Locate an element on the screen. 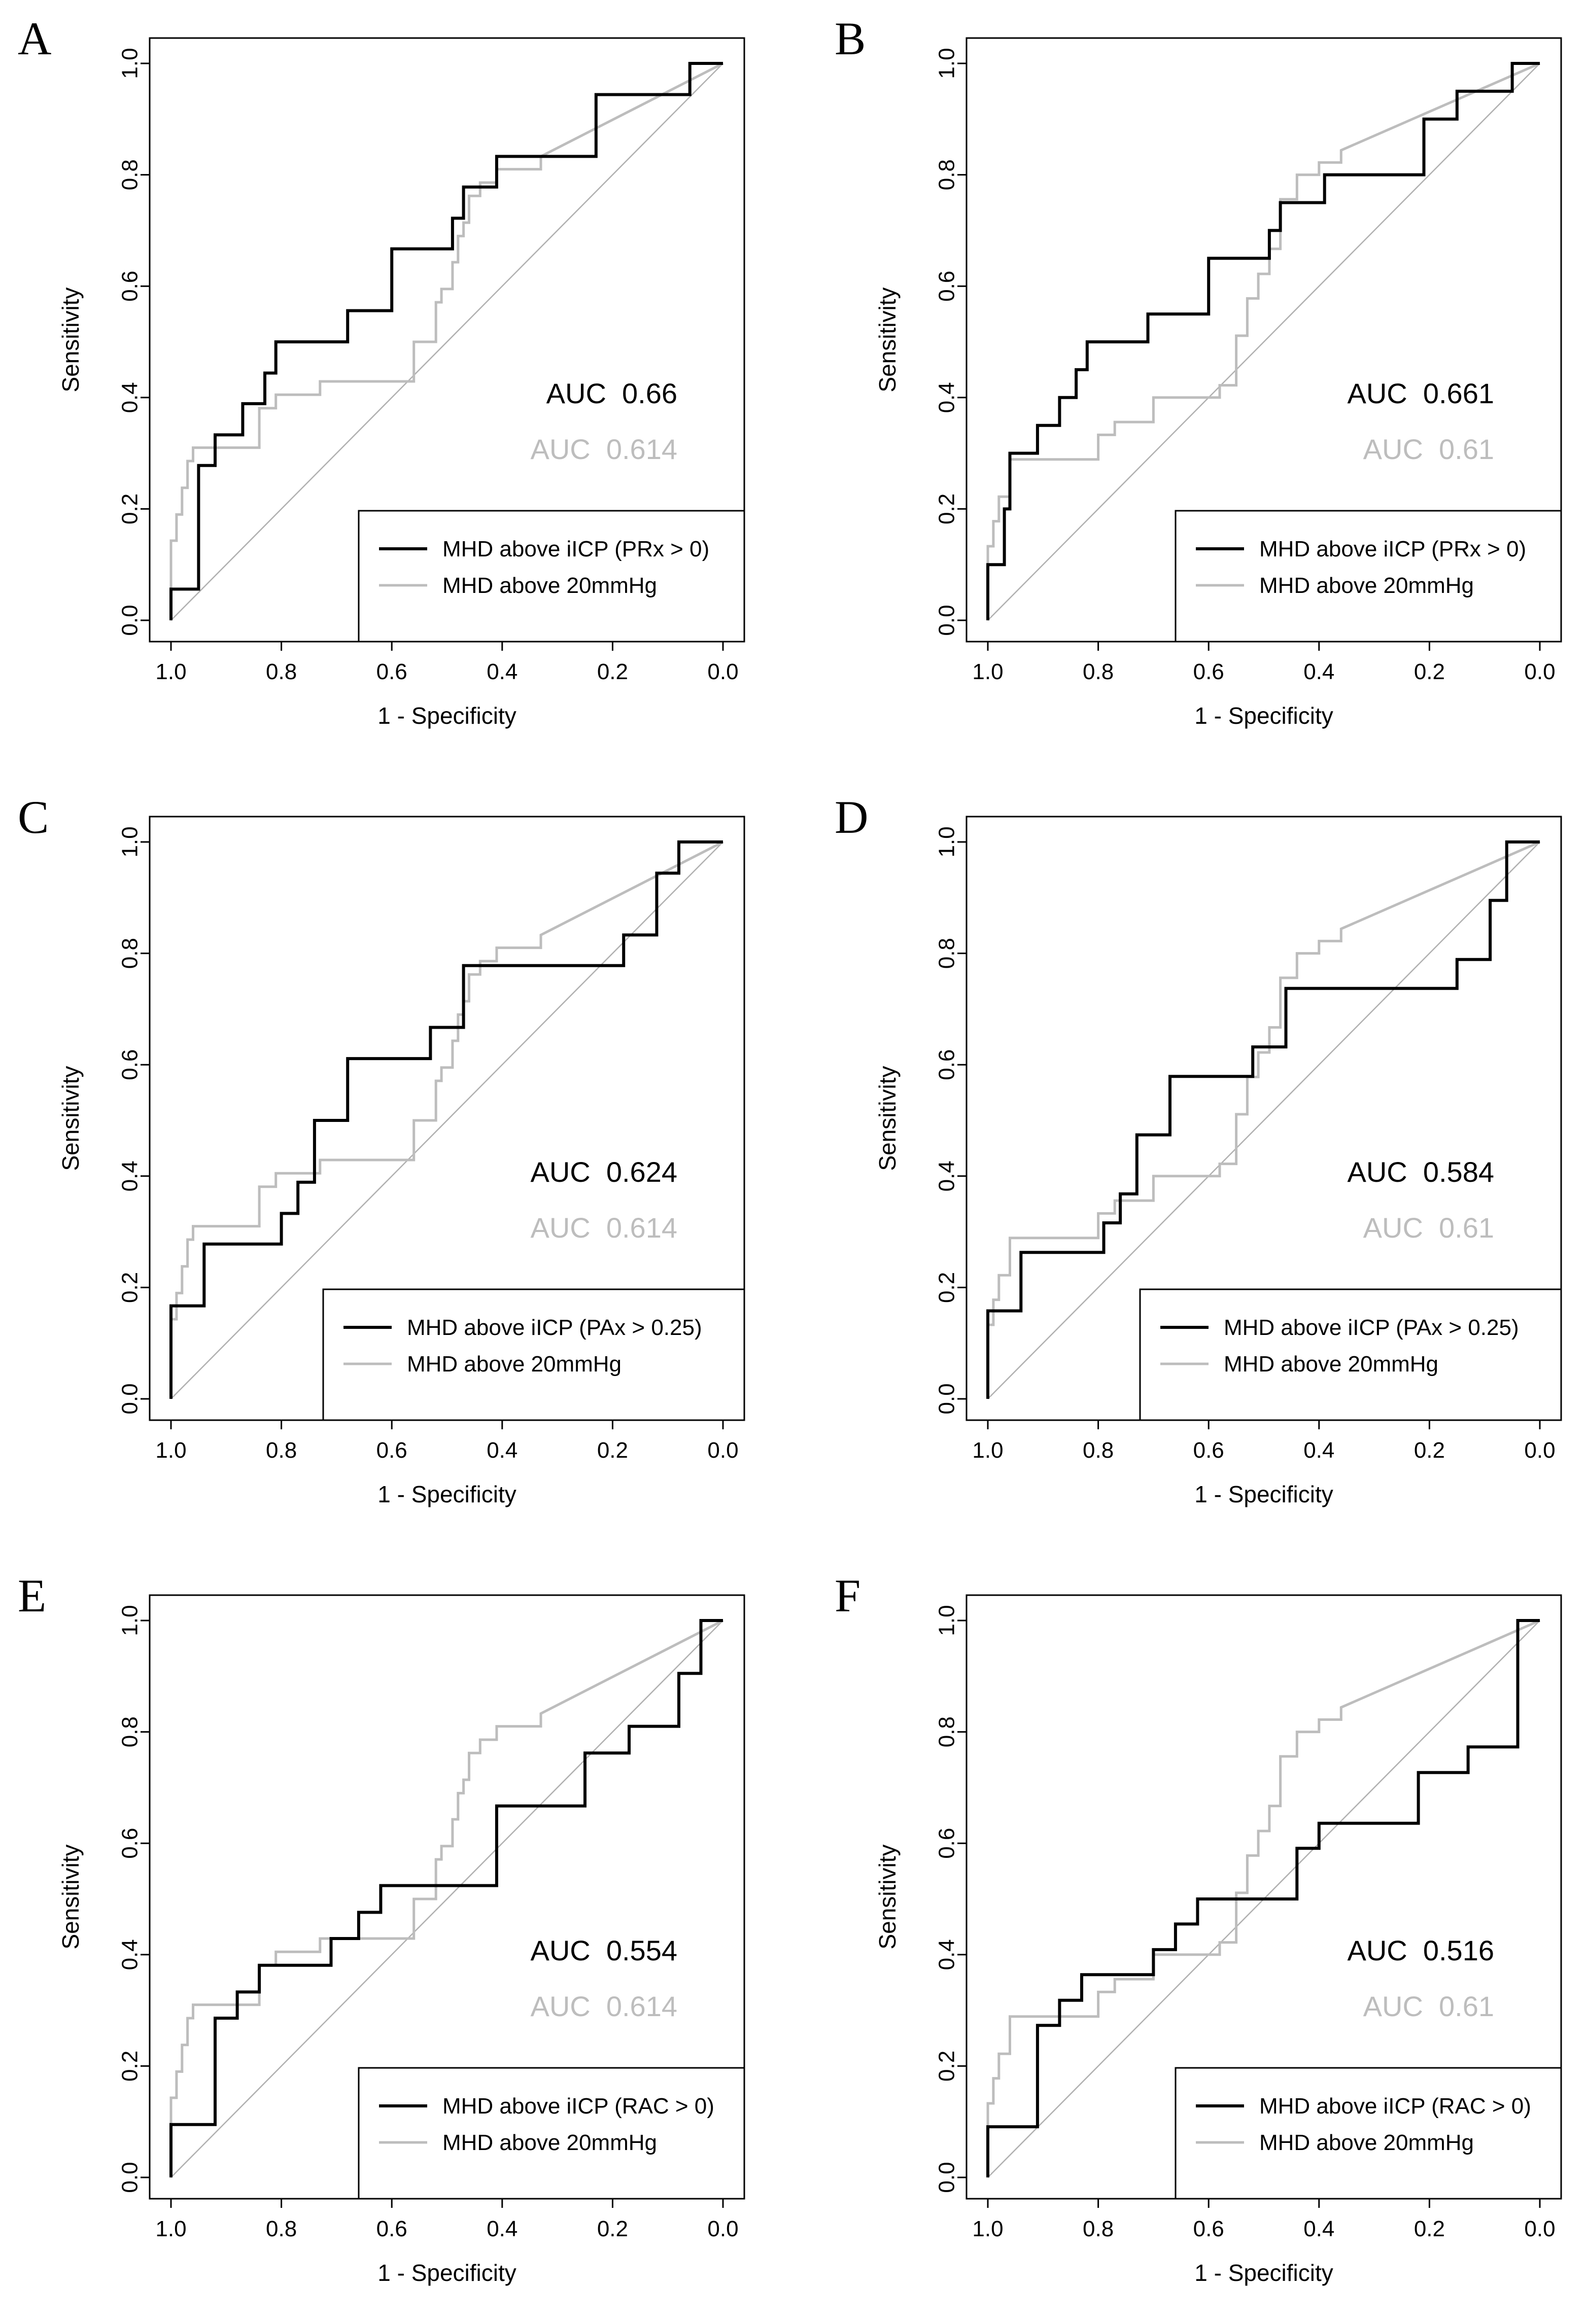  auc-iicp-label: AUC 0.66 is located at coordinates (611, 393).